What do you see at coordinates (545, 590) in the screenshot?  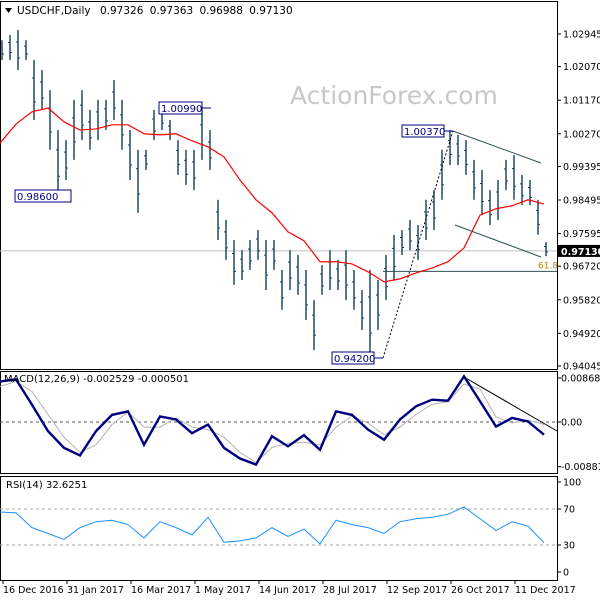 I see `date-axis-label: 11 Dec 2017` at bounding box center [545, 590].